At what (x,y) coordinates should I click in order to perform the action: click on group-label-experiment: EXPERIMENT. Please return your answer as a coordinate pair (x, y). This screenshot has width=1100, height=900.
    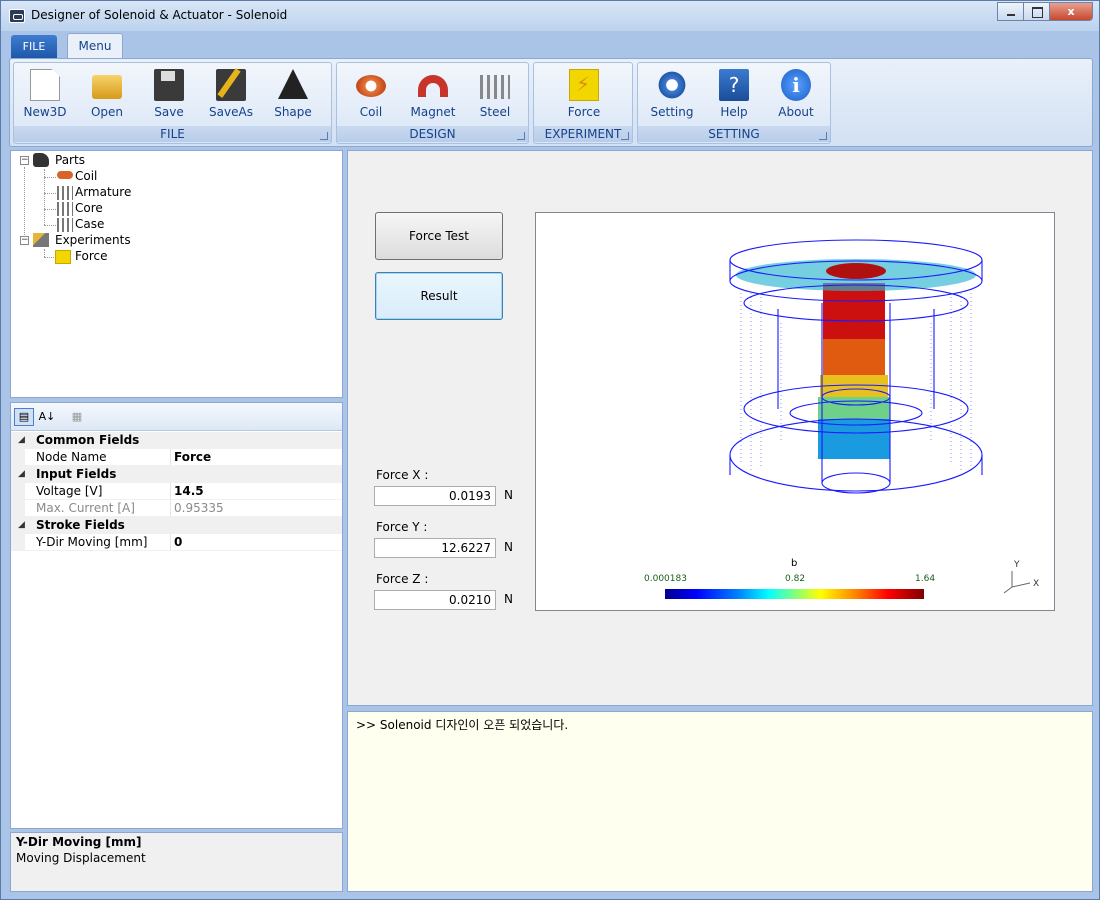
    Looking at the image, I should click on (583, 134).